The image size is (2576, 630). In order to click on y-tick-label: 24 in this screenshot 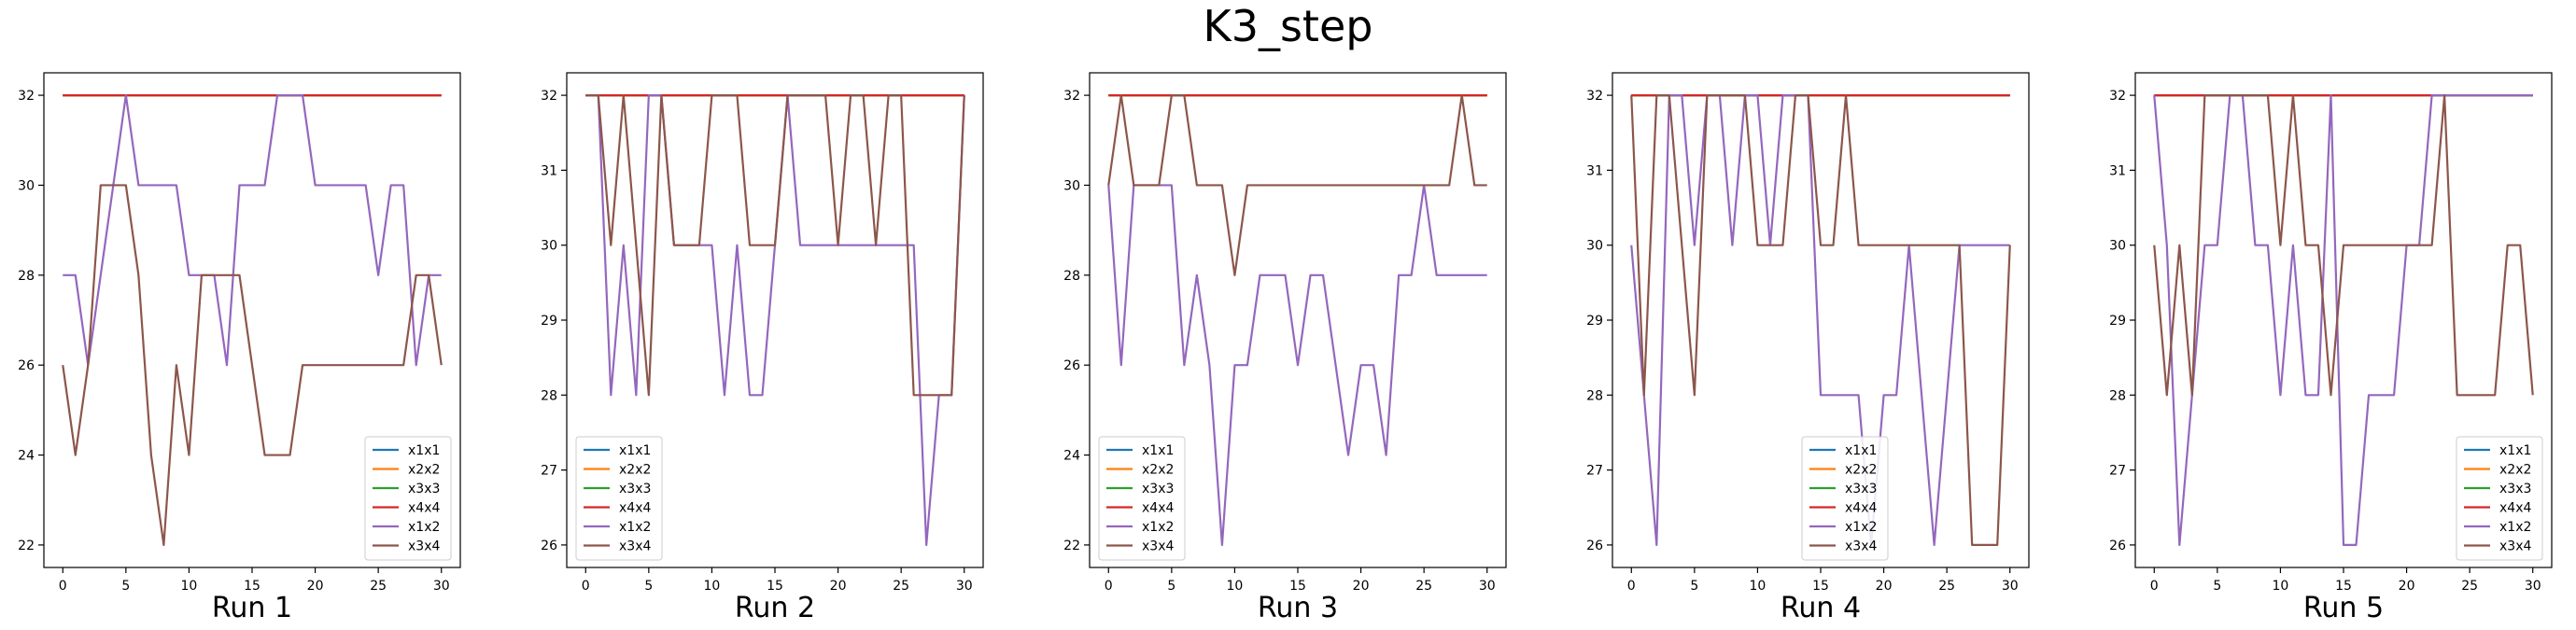, I will do `click(1072, 456)`.